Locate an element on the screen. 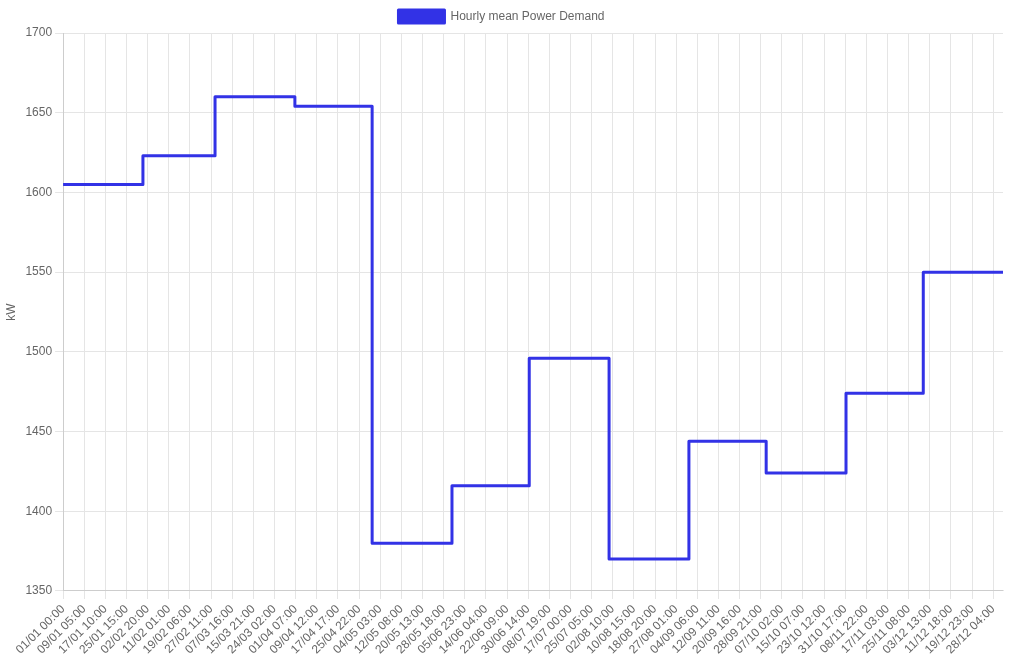 The height and width of the screenshot is (660, 1009). y-tick-label: 1500 is located at coordinates (39, 351).